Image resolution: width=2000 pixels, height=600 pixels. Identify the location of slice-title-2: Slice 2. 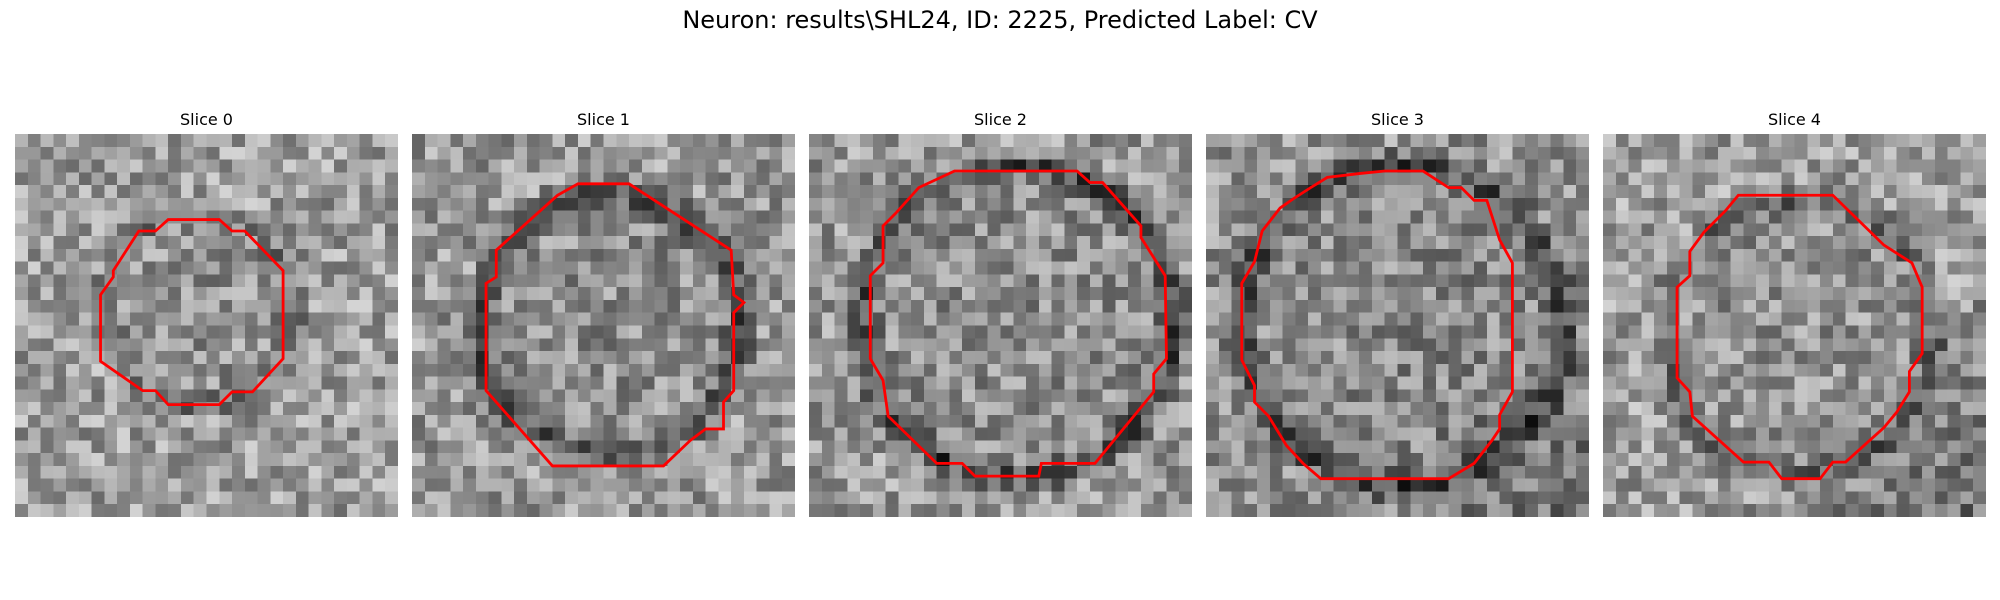
(1000, 119).